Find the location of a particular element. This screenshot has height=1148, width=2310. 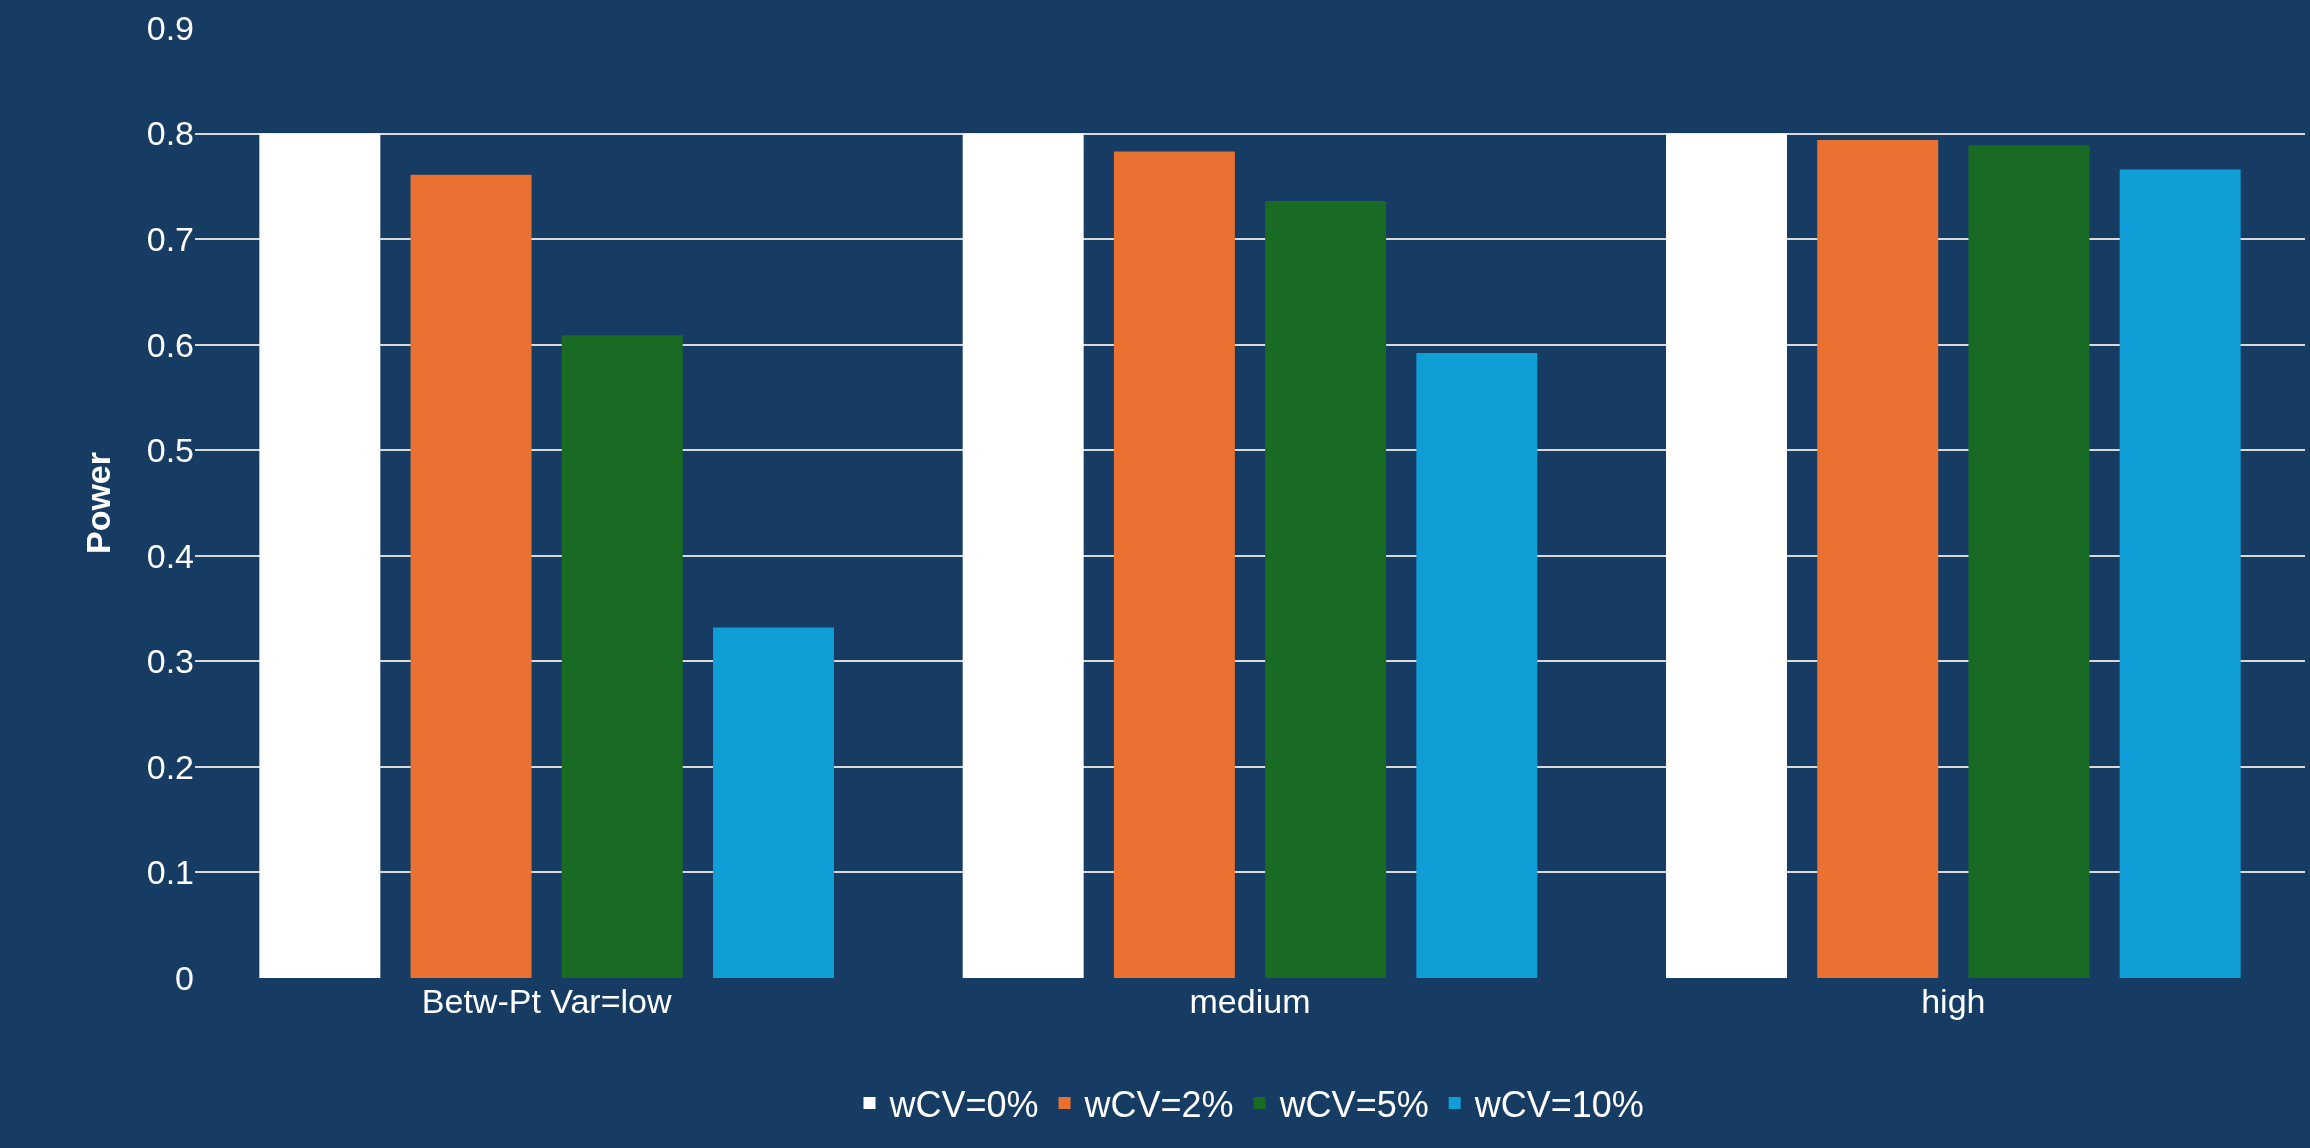

x-tick-label: Betw-Pt Var=low is located at coordinates (546, 1001).